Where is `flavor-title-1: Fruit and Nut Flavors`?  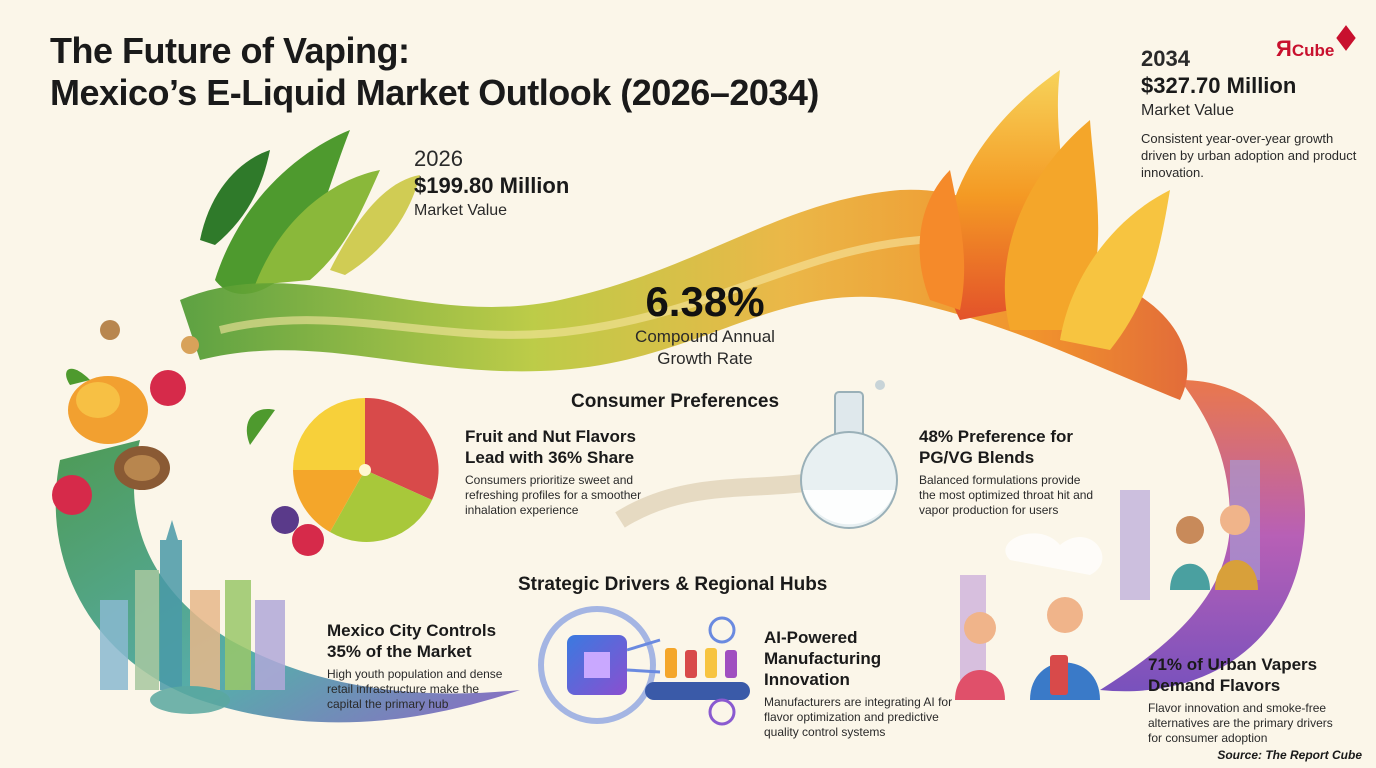
flavor-title-1: Fruit and Nut Flavors is located at coordinates (550, 436).